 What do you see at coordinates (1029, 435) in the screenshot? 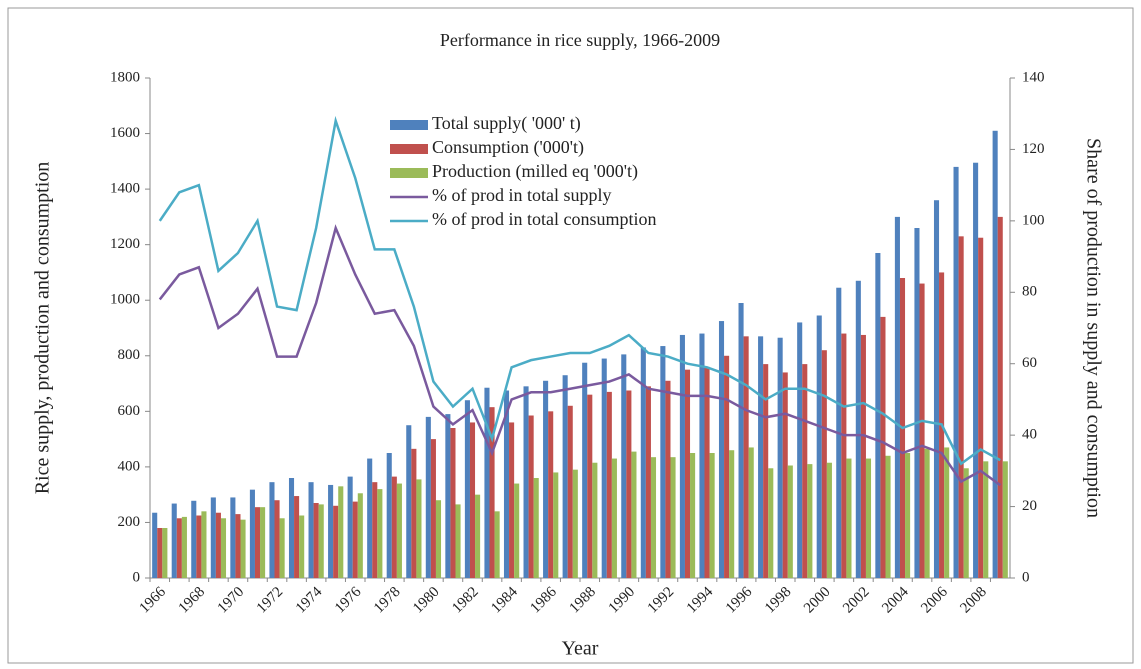
I see `y2-tick-label: 40` at bounding box center [1029, 435].